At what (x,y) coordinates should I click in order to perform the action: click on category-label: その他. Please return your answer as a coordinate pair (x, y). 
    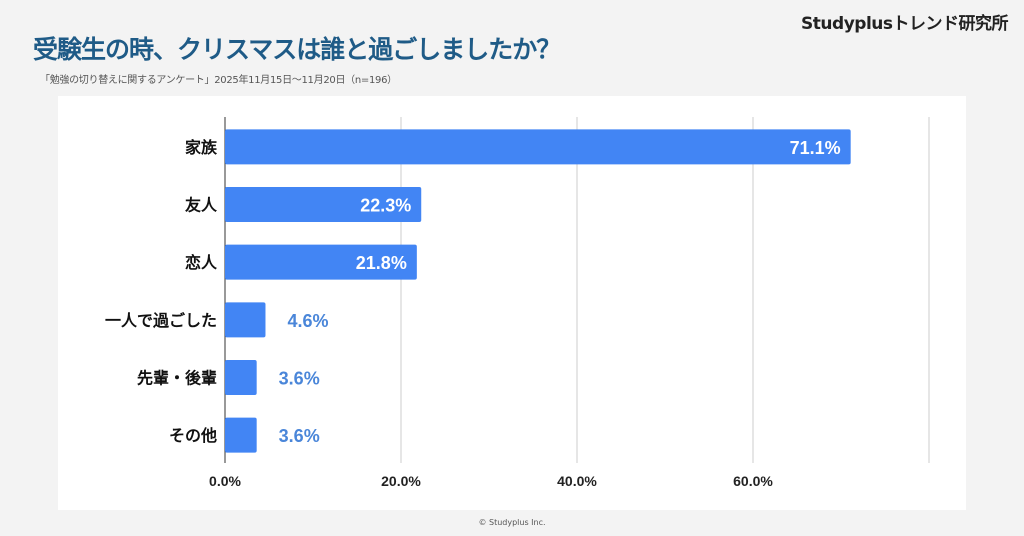
    Looking at the image, I should click on (193, 435).